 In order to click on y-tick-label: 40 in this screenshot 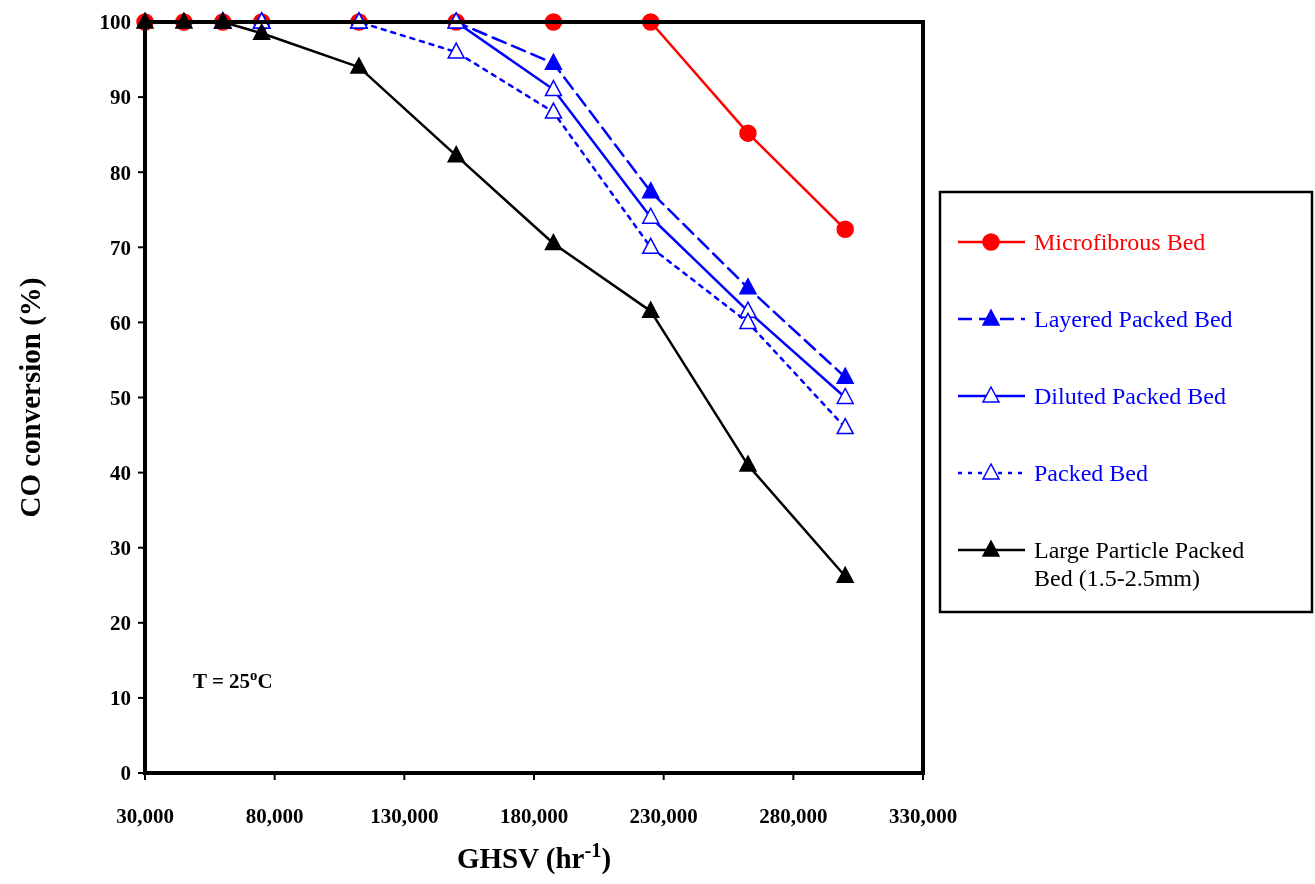, I will do `click(120, 472)`.